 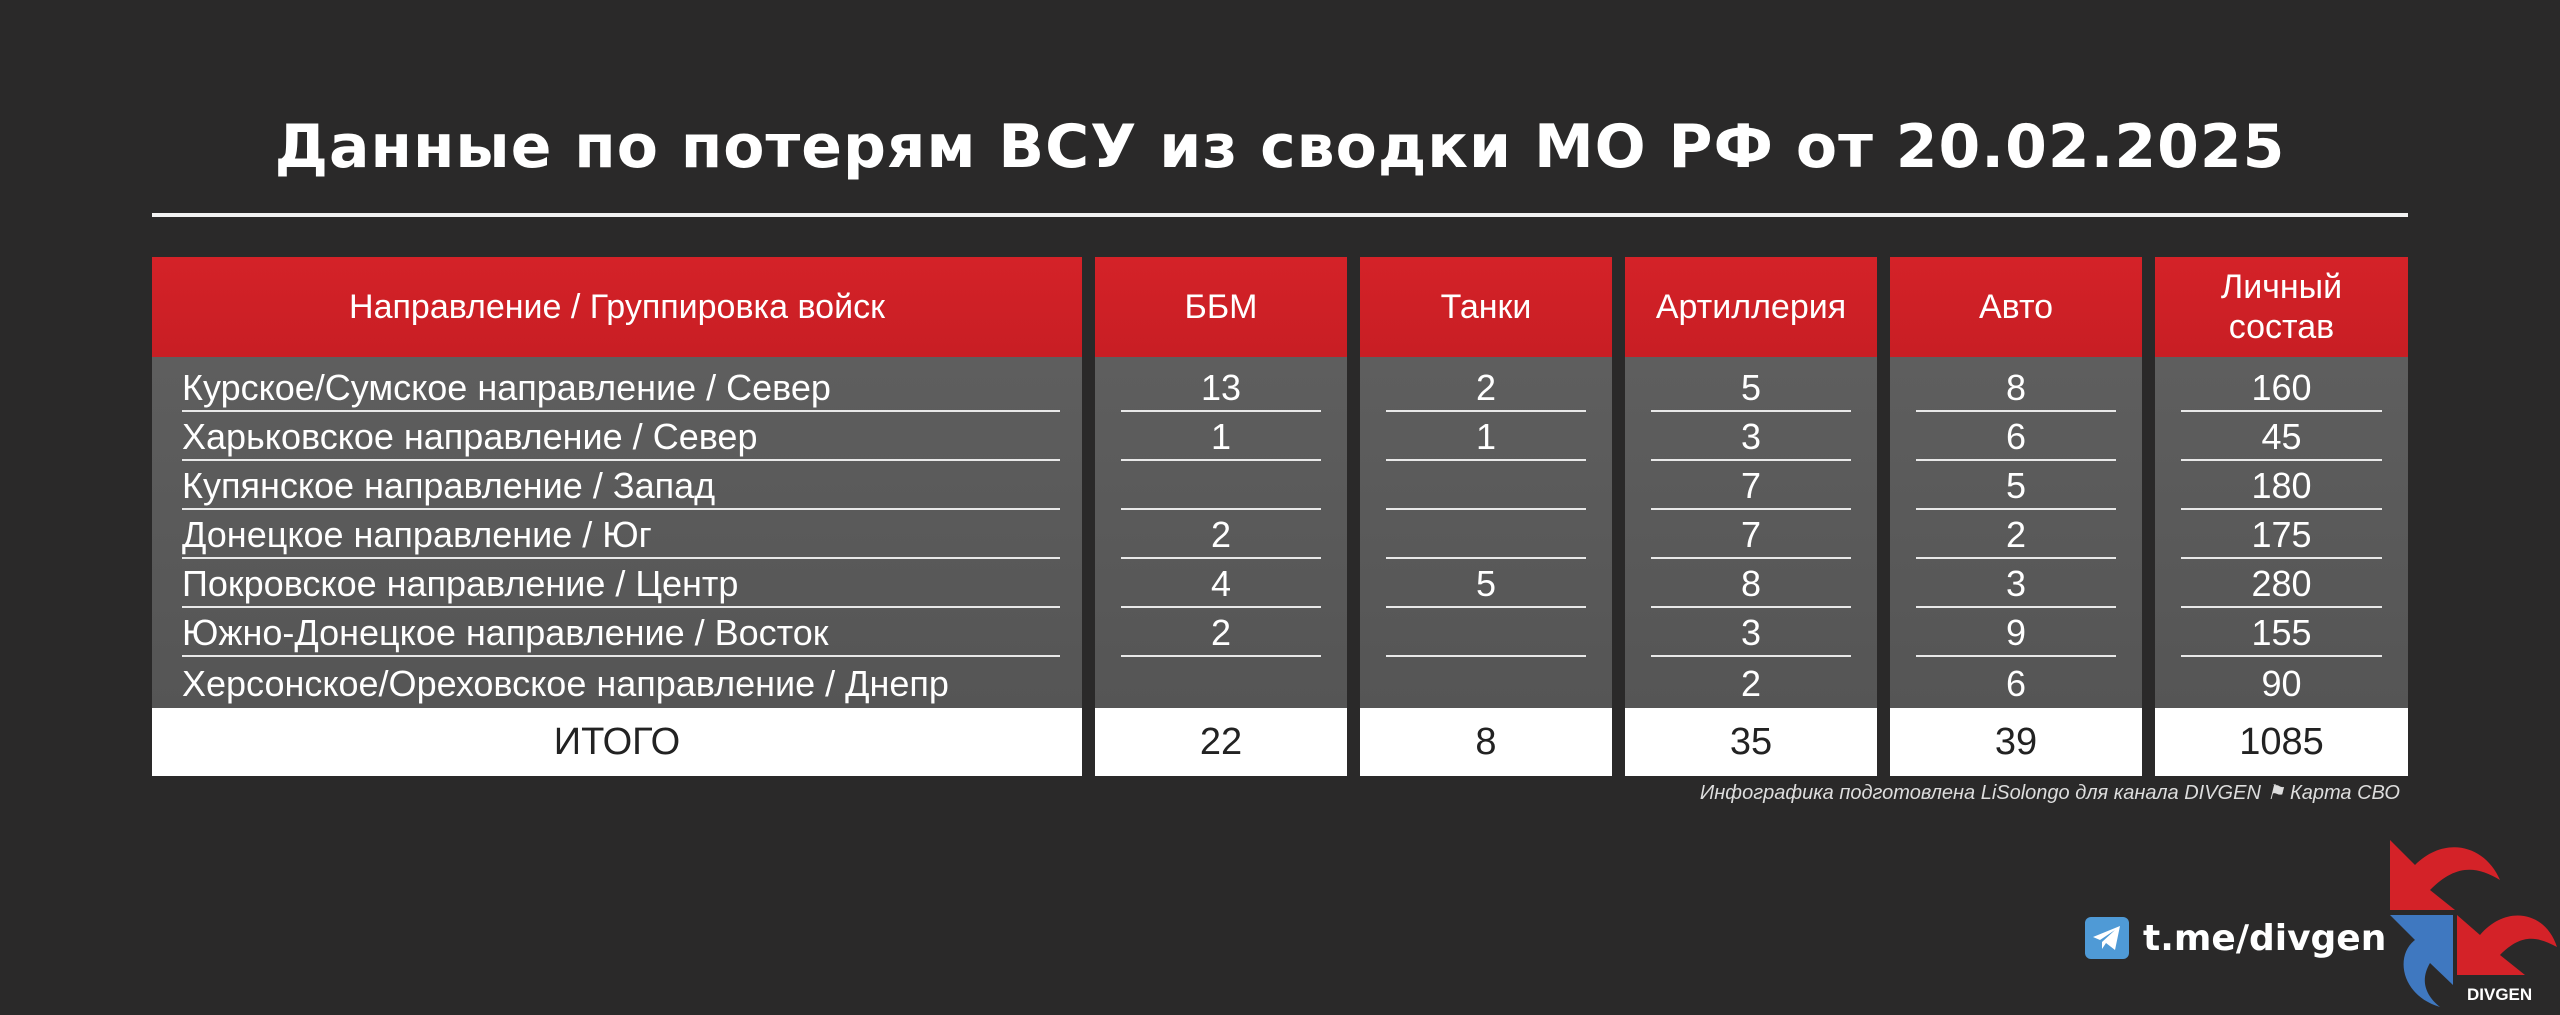 What do you see at coordinates (2281, 583) in the screenshot?
I see `table-cell: 280` at bounding box center [2281, 583].